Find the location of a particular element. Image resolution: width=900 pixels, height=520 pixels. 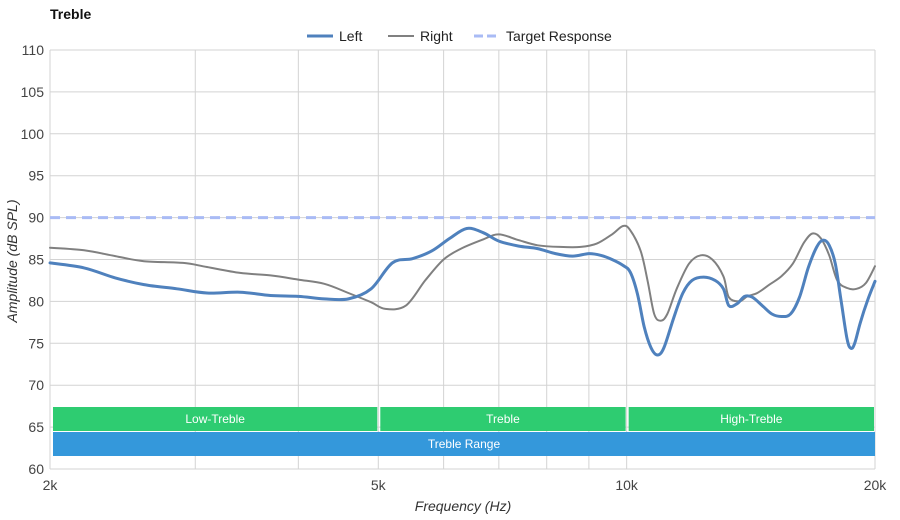

band-low-treble is located at coordinates (215, 419).